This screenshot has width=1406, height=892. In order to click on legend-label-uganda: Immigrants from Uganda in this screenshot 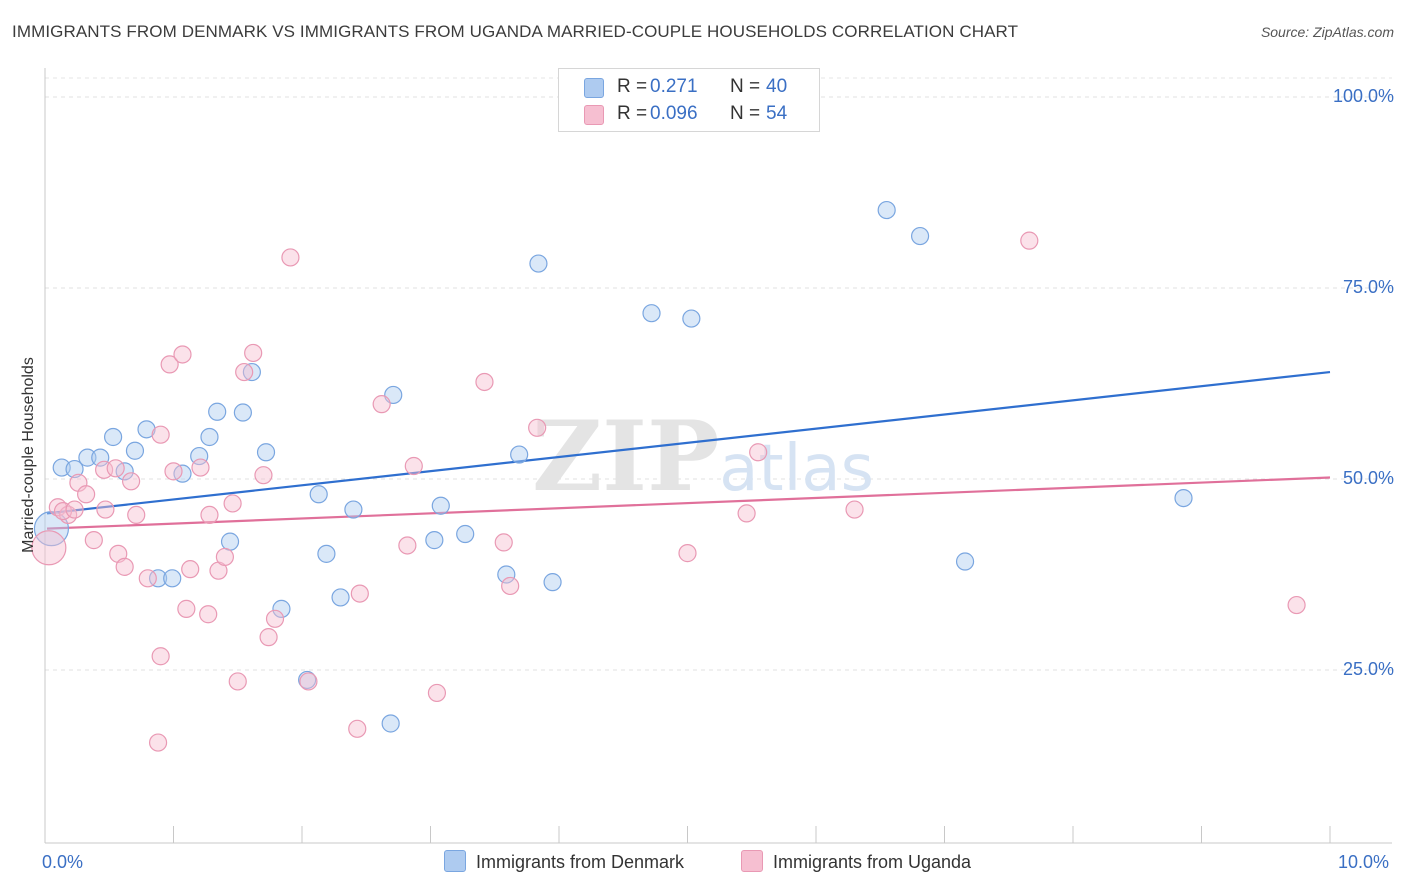, I will do `click(872, 862)`.